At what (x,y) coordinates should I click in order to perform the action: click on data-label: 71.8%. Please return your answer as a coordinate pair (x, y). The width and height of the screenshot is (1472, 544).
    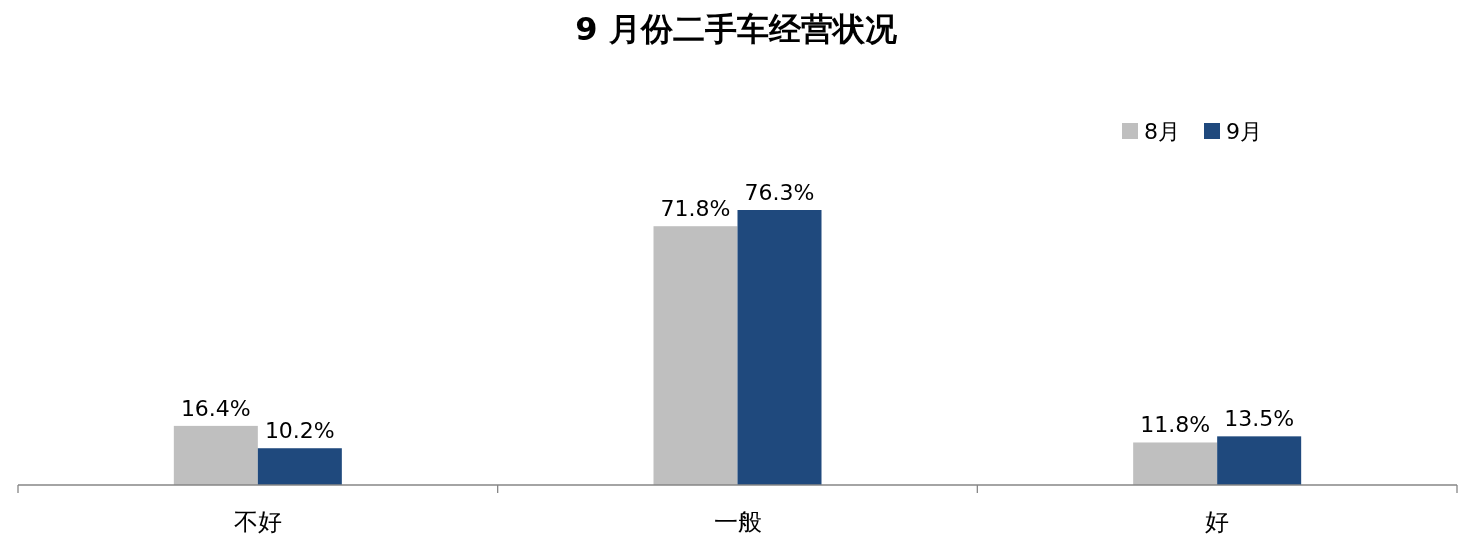
    Looking at the image, I should click on (695, 209).